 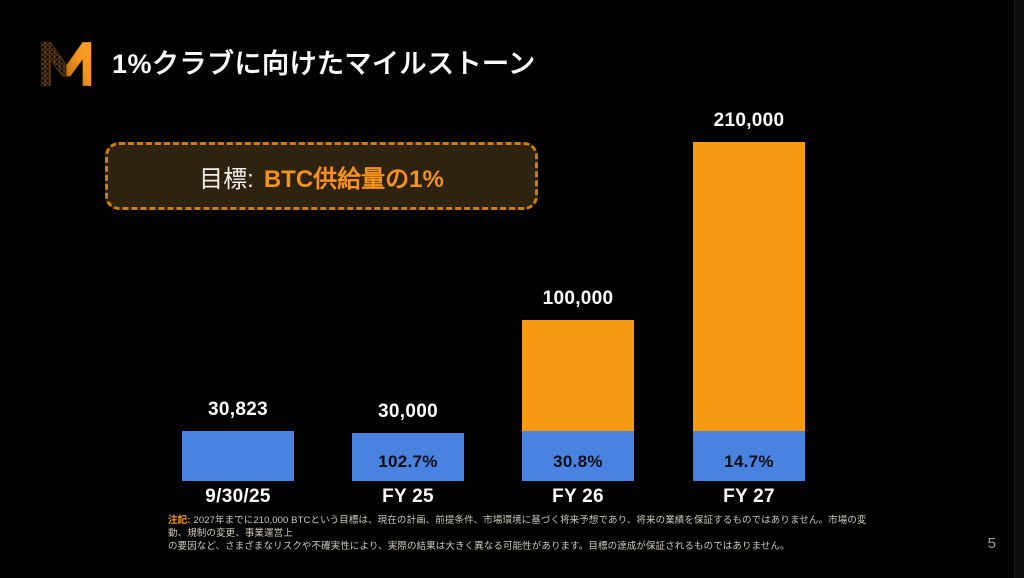 I want to click on bar-segment-achieved: 30.8%, so click(x=578, y=456).